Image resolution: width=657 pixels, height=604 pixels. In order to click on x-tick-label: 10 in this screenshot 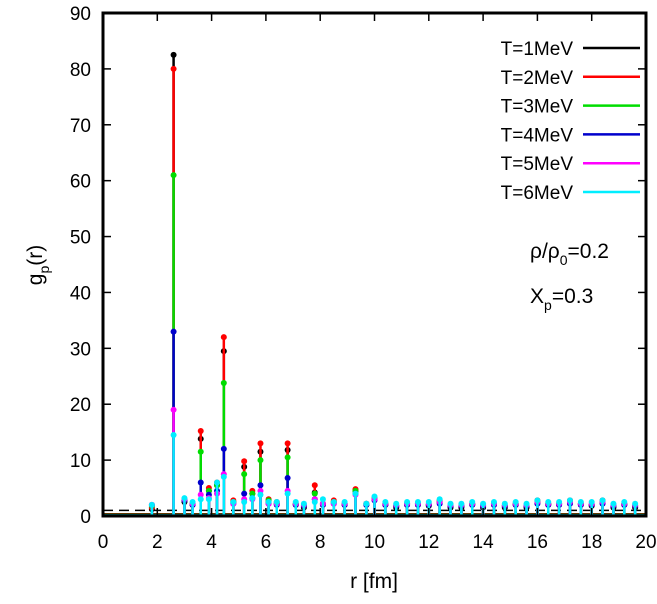, I will do `click(374, 542)`.